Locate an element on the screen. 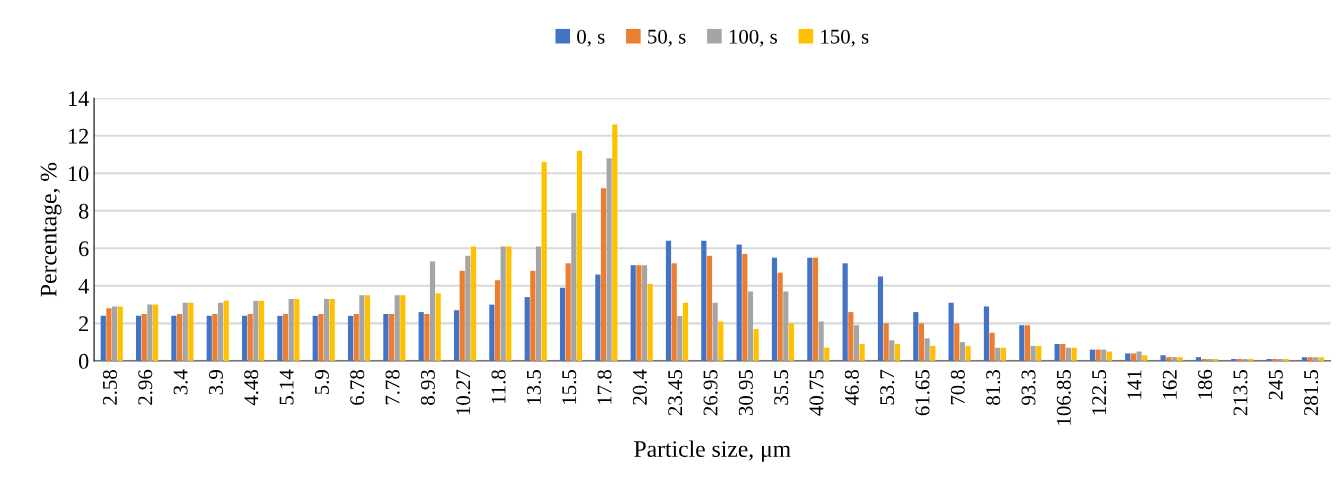  x-tick-label: 281.5 is located at coordinates (1311, 393).